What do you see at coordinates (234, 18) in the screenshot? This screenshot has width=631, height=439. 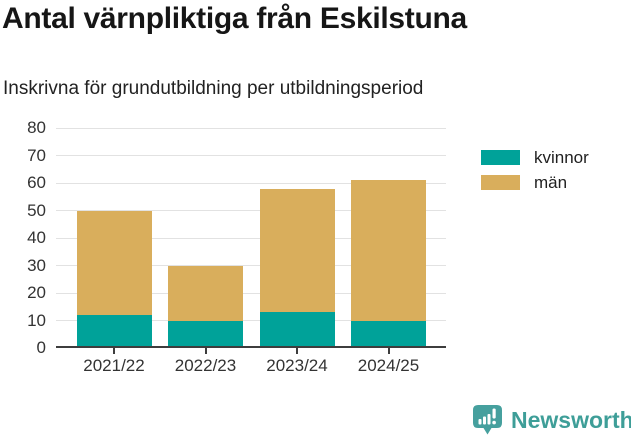 I see `chart-title: Antal värnpliktiga från Eskilstuna` at bounding box center [234, 18].